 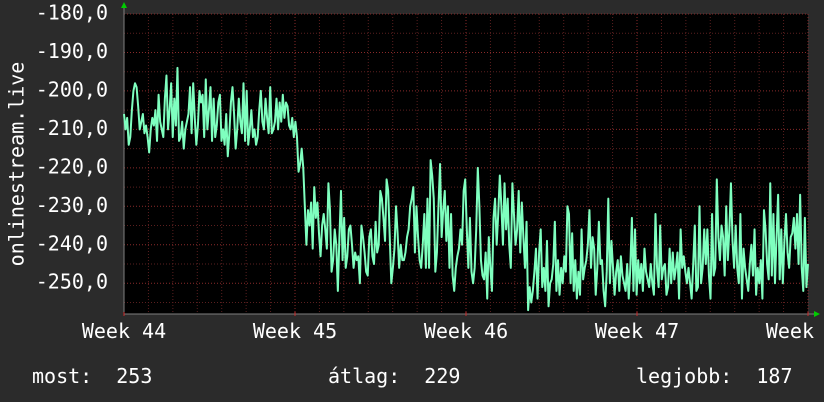 I want to click on footer-current-label: most:, so click(x=62, y=376).